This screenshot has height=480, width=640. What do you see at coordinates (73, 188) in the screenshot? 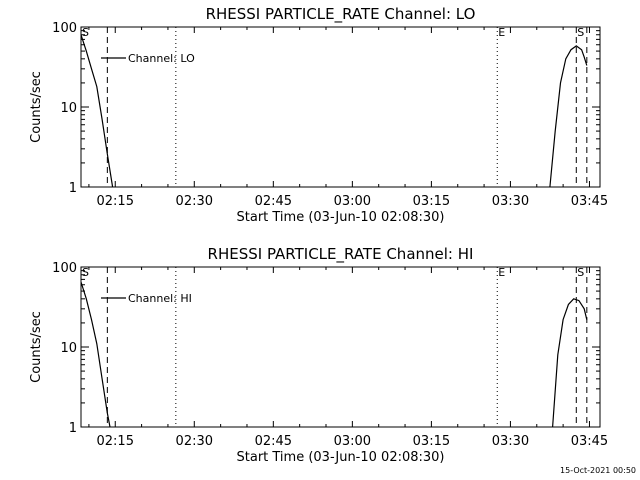
I see `panel1-ytick-label-0: 1` at bounding box center [73, 188].